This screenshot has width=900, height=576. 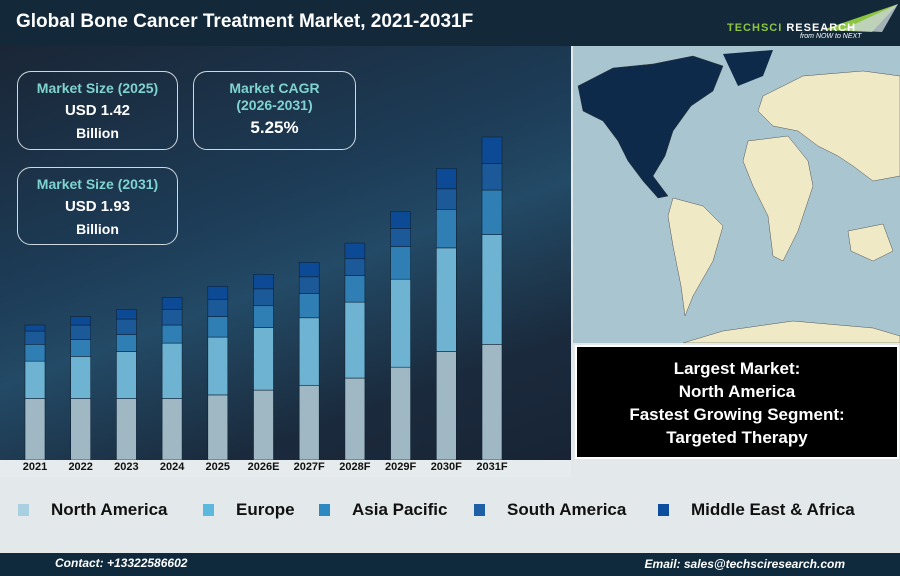 What do you see at coordinates (172, 429) in the screenshot?
I see `bar-segment-north-america-2024` at bounding box center [172, 429].